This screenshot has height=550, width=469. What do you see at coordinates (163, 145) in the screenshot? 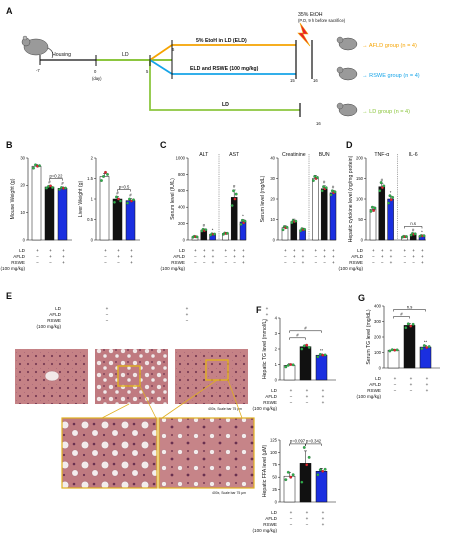
I see `panel-letter-c: C` at bounding box center [163, 145].